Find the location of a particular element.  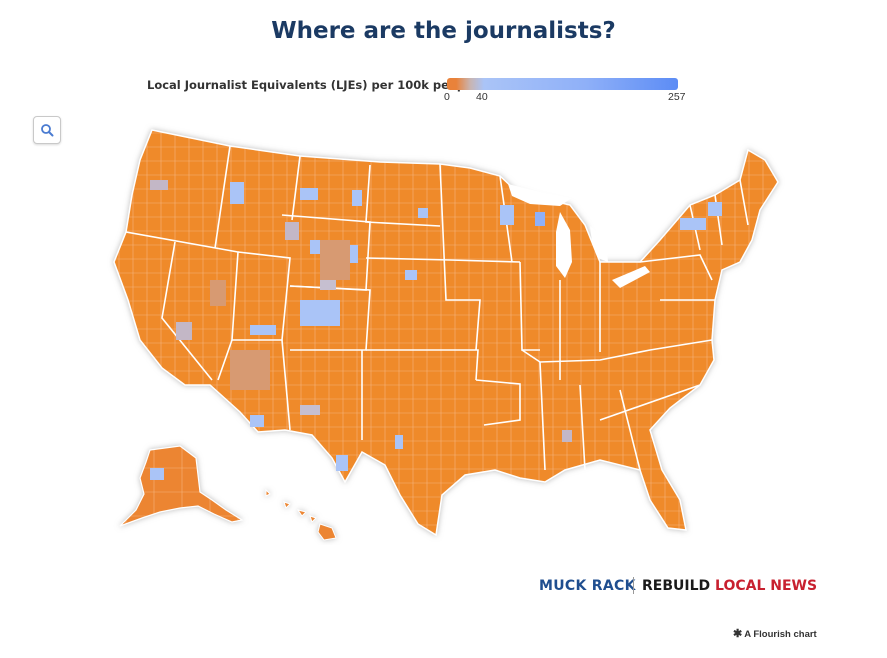

zoom-search-button is located at coordinates (47, 130).